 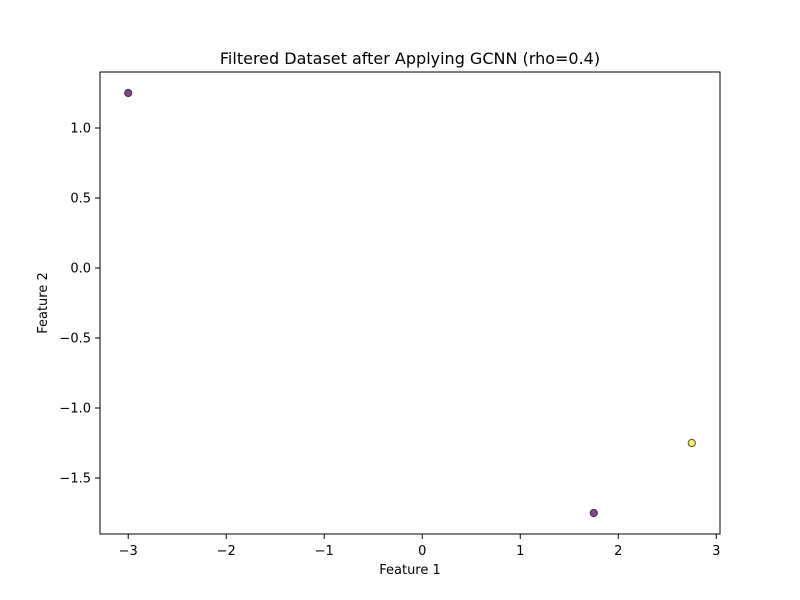 I want to click on y-tick-label: −1.5, so click(x=75, y=479).